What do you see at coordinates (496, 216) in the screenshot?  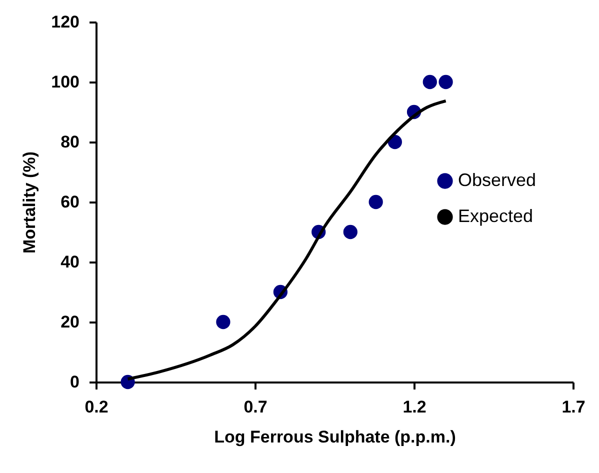 I see `legend-label: Expected` at bounding box center [496, 216].